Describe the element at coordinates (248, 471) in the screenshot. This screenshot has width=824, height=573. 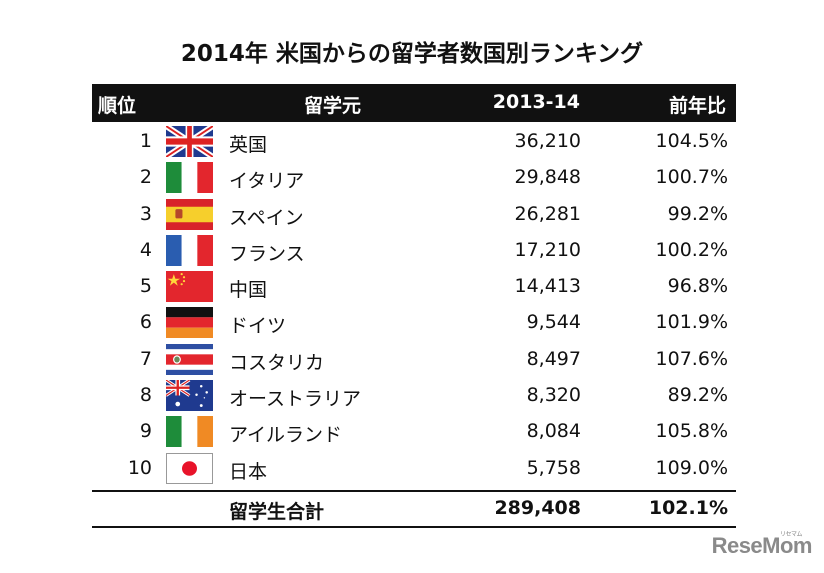
I see `country-name: 日本` at that location.